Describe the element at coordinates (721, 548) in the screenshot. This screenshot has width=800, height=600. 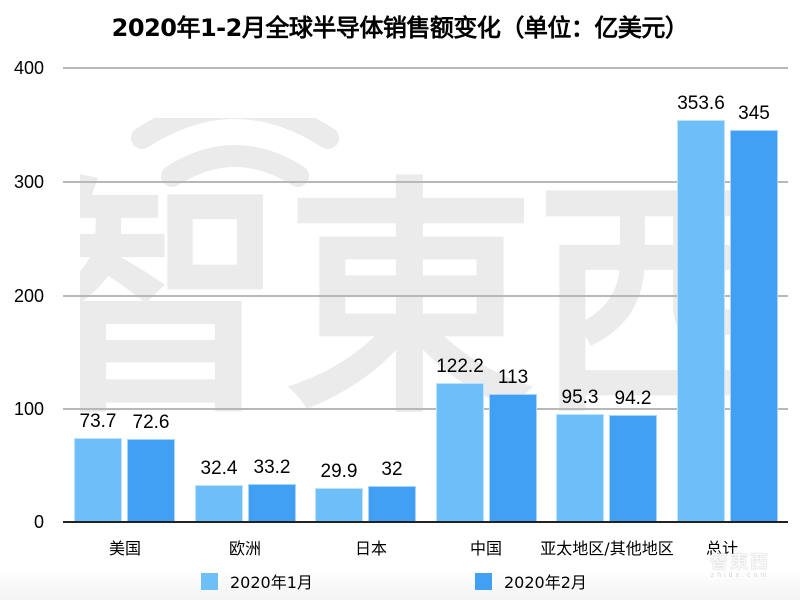
I see `category-label-total: 总计` at that location.